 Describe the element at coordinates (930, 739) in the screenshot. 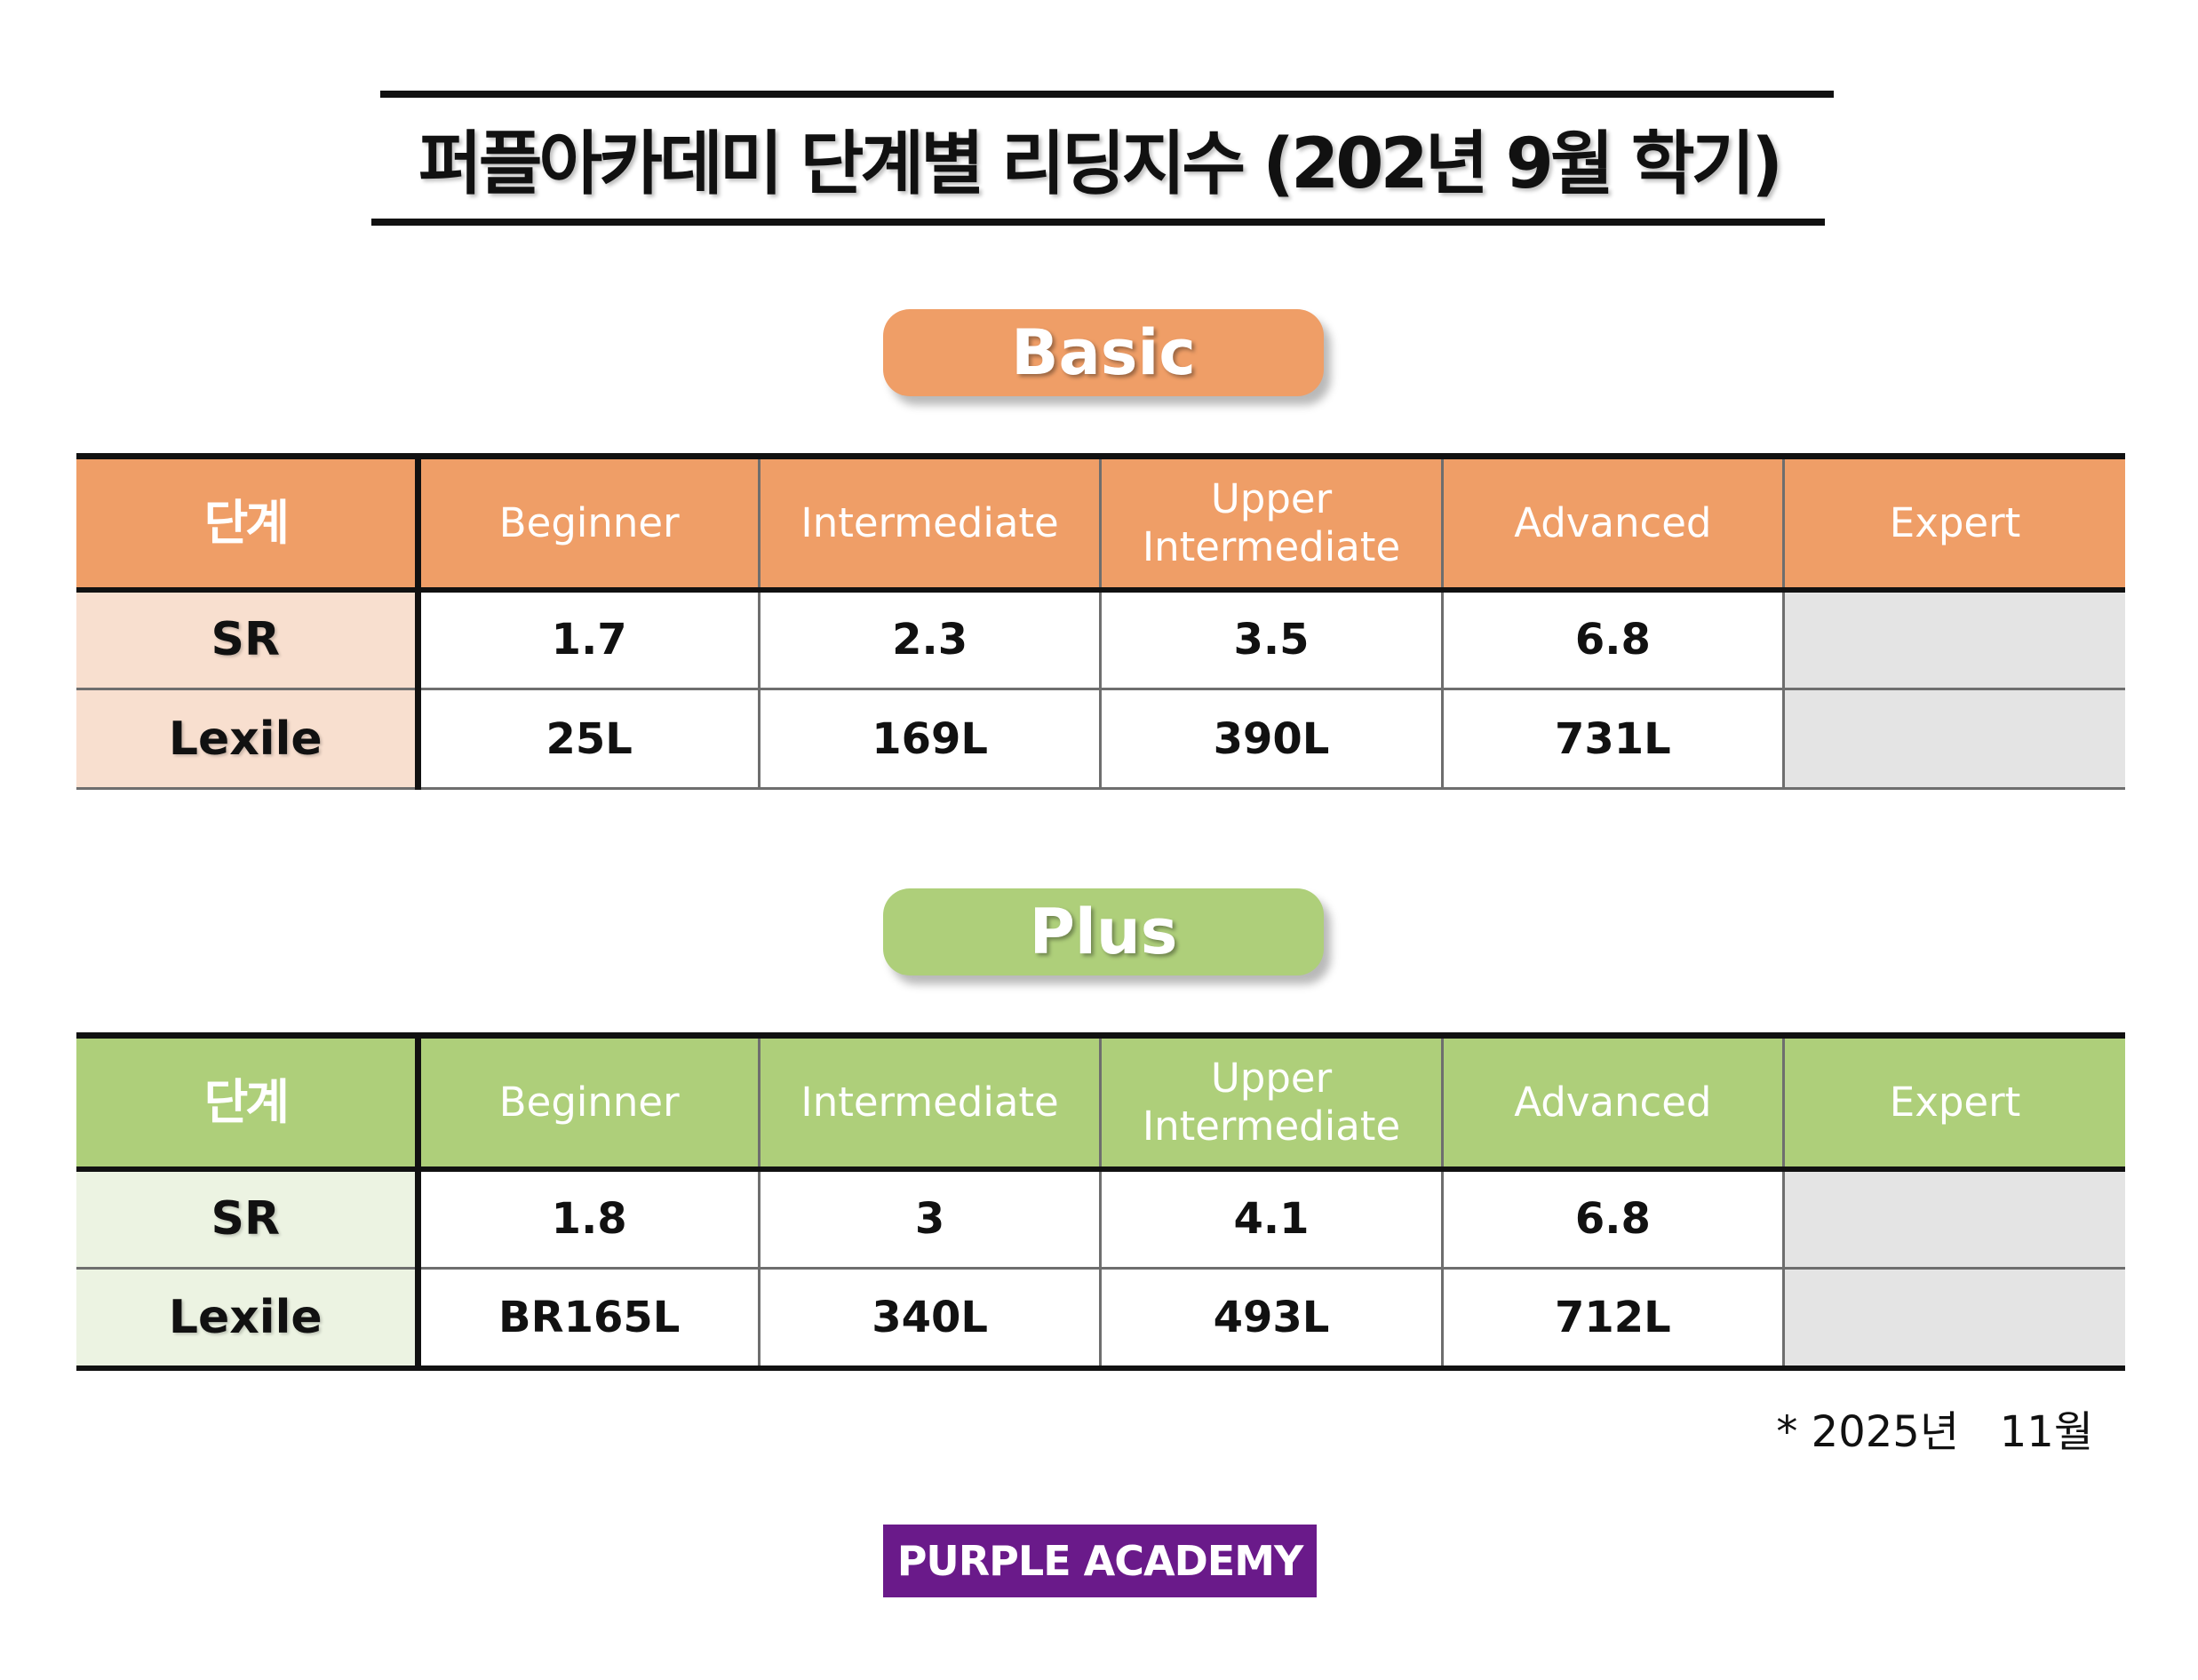

I see `table-cell: 169L` at that location.